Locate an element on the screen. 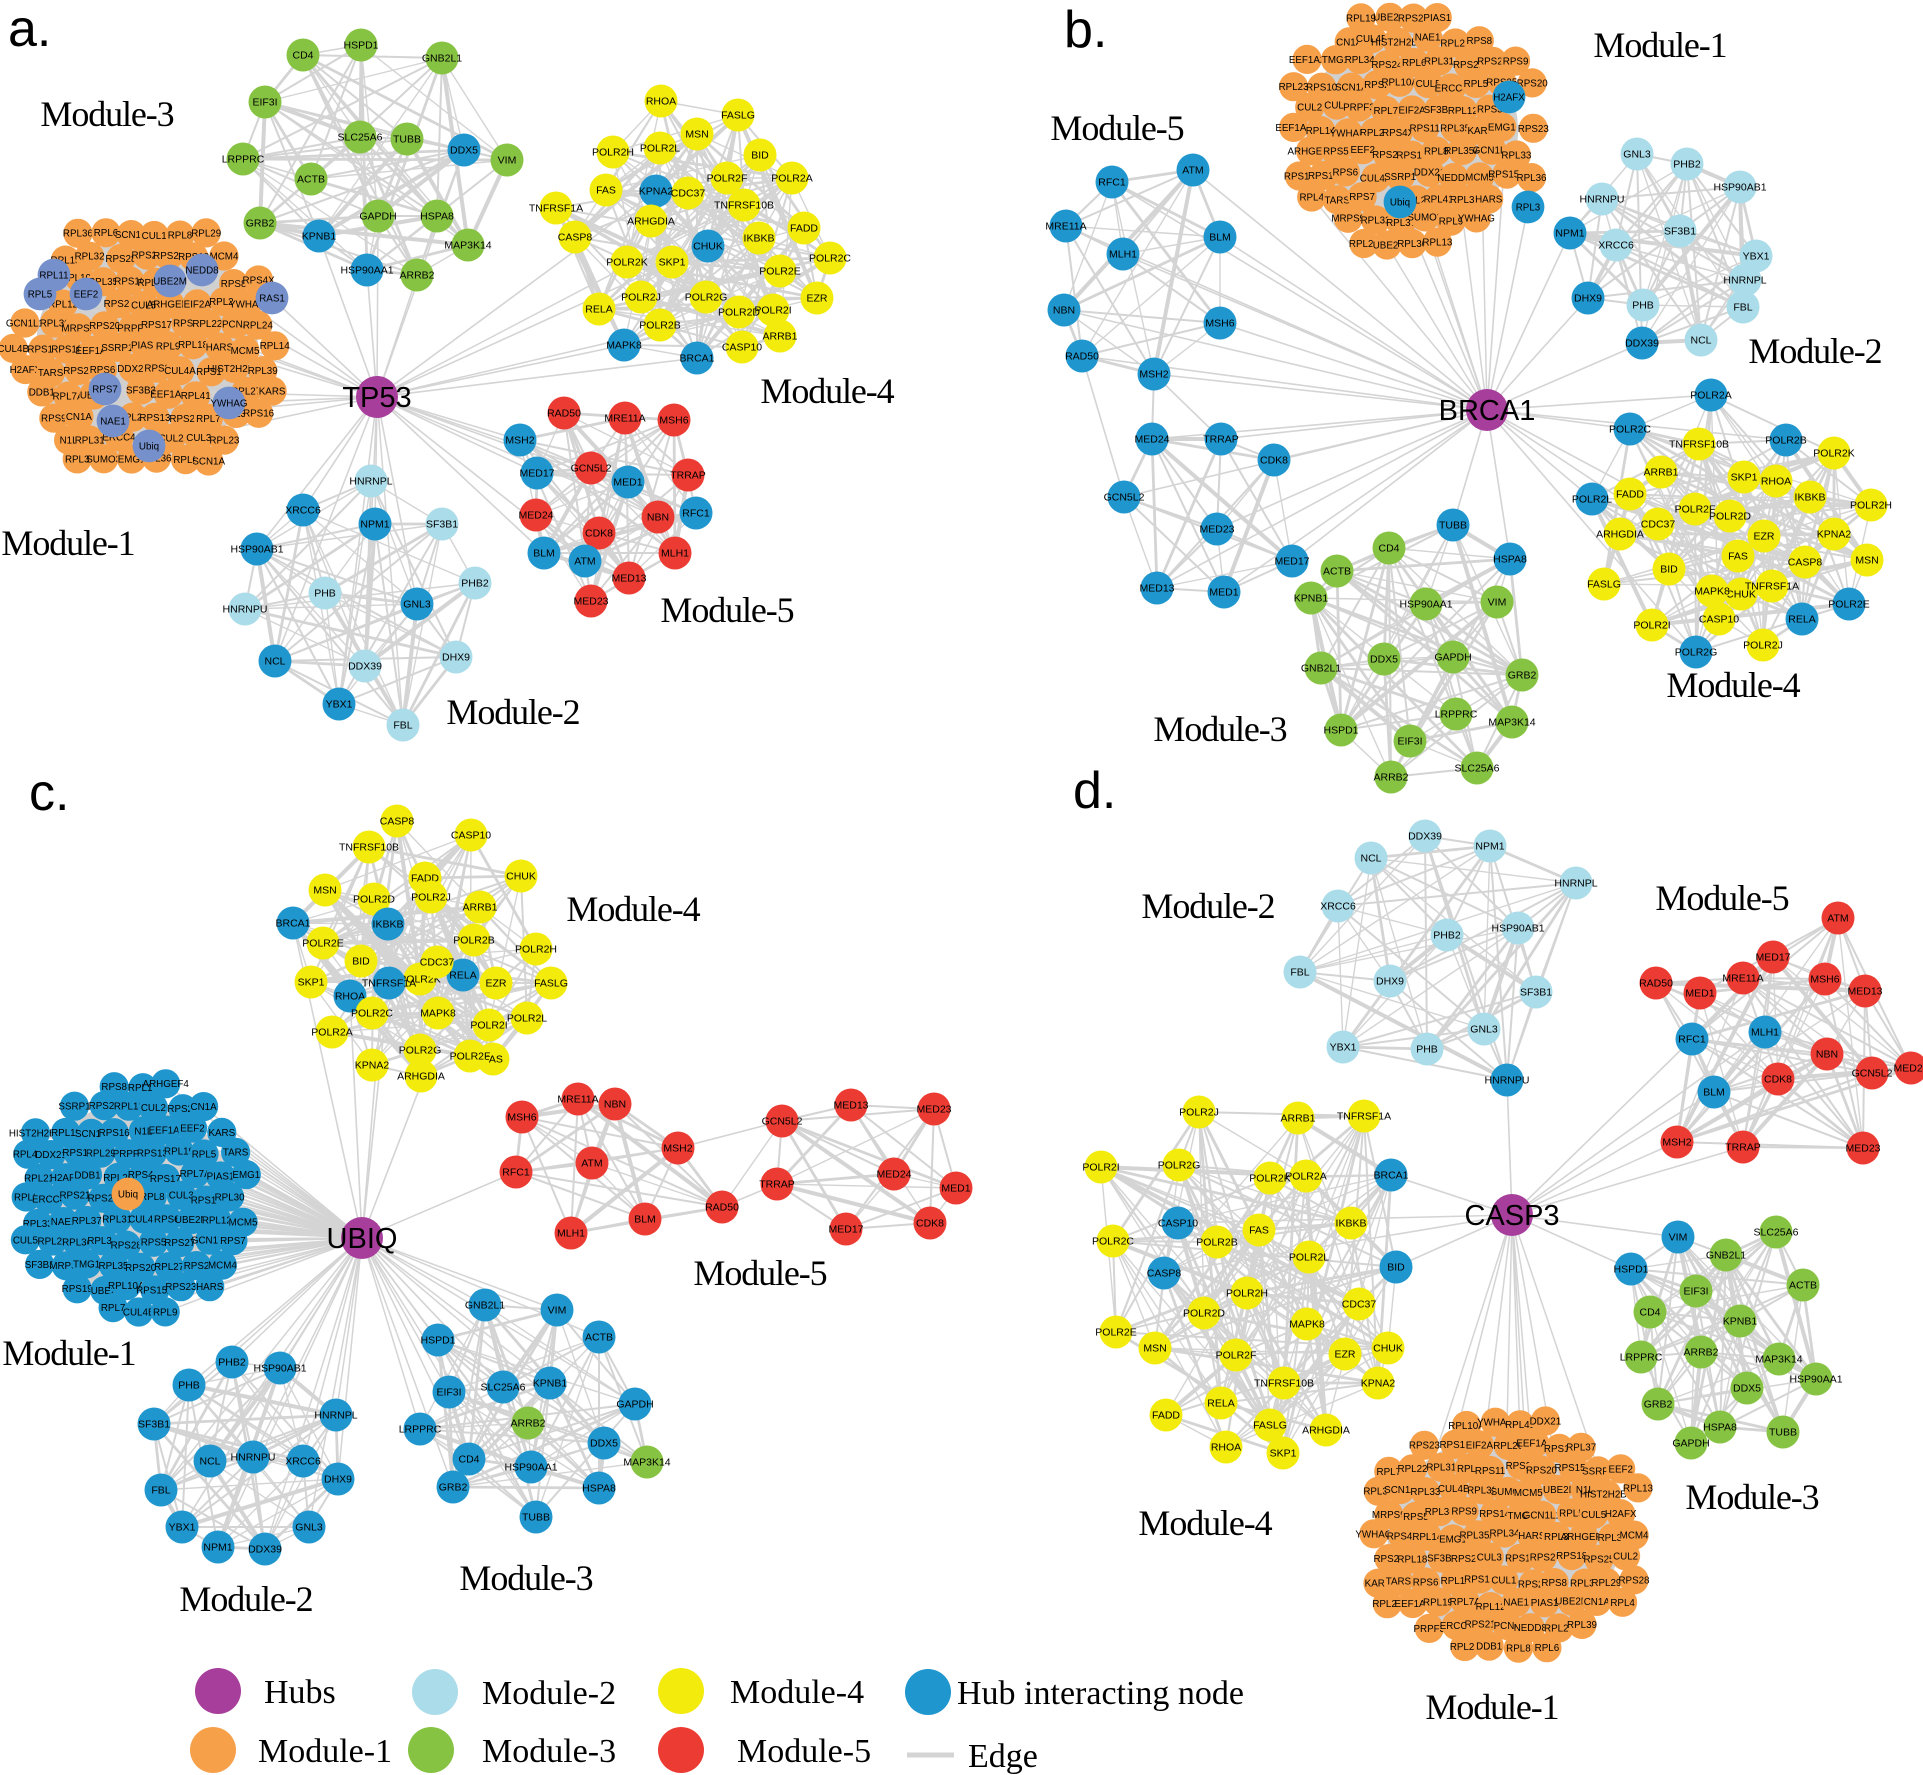  svg-text: MAPK8 is located at coordinates (438, 1014).